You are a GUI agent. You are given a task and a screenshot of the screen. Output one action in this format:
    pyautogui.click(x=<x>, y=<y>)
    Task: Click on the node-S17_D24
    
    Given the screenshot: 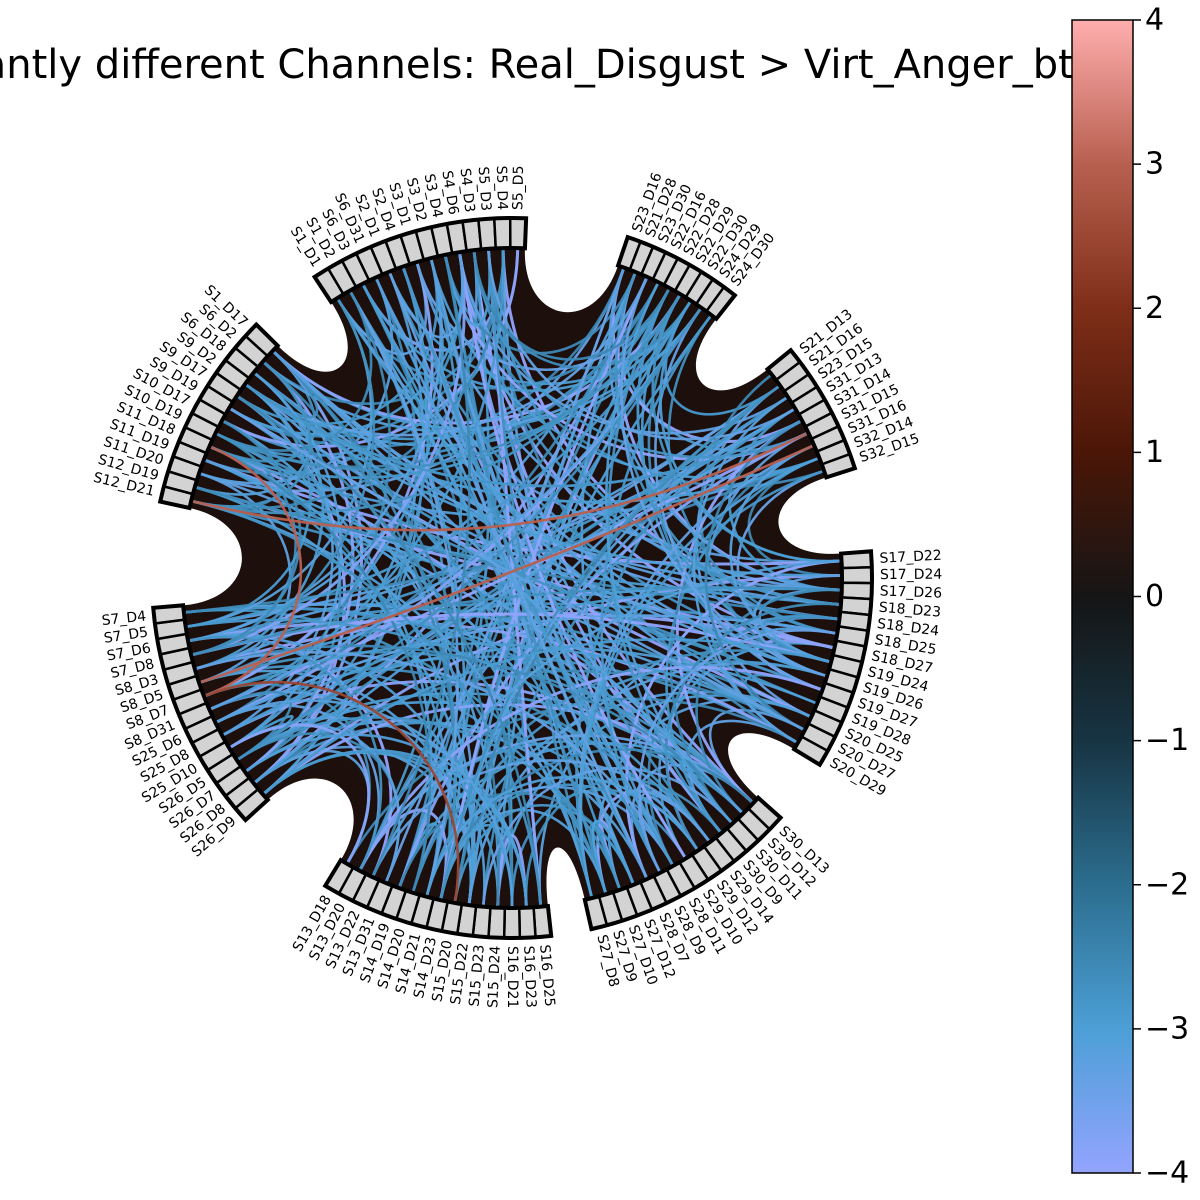 What is the action you would take?
    pyautogui.click(x=857, y=575)
    